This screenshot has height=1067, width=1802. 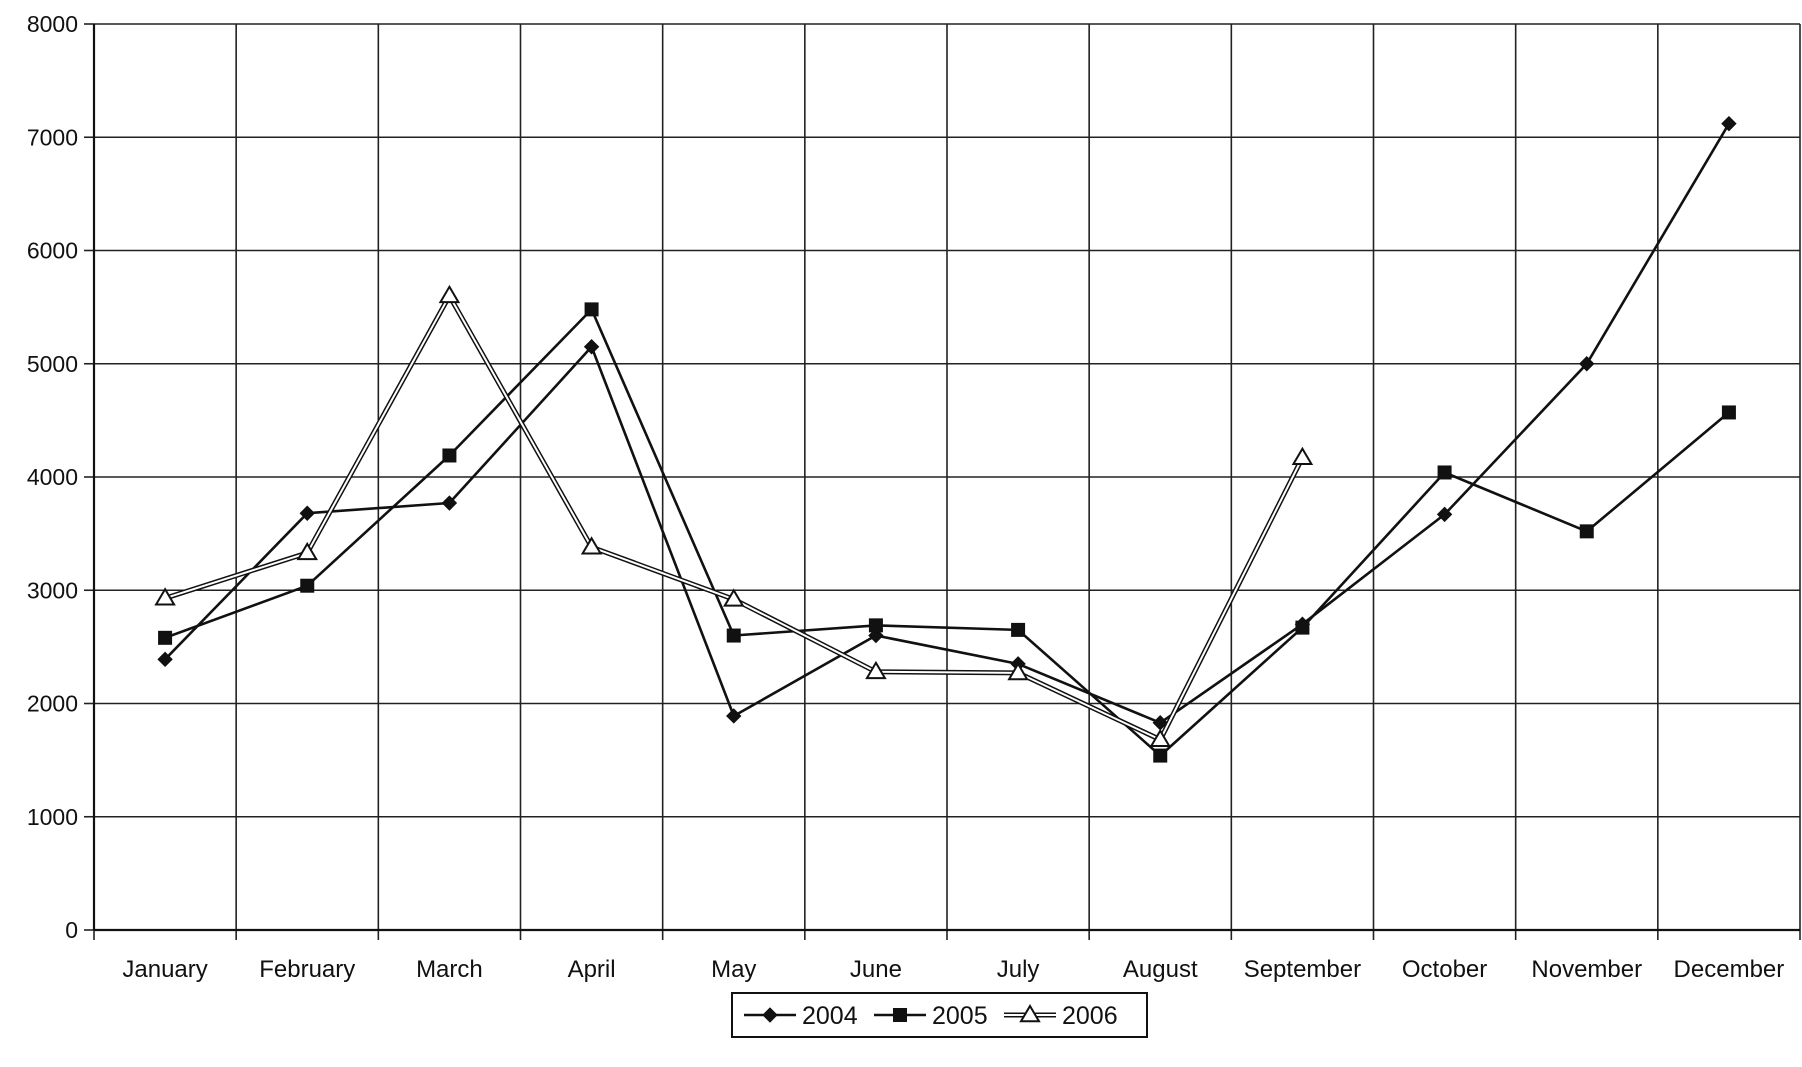 What do you see at coordinates (52, 704) in the screenshot?
I see `y-tick-label: 2000` at bounding box center [52, 704].